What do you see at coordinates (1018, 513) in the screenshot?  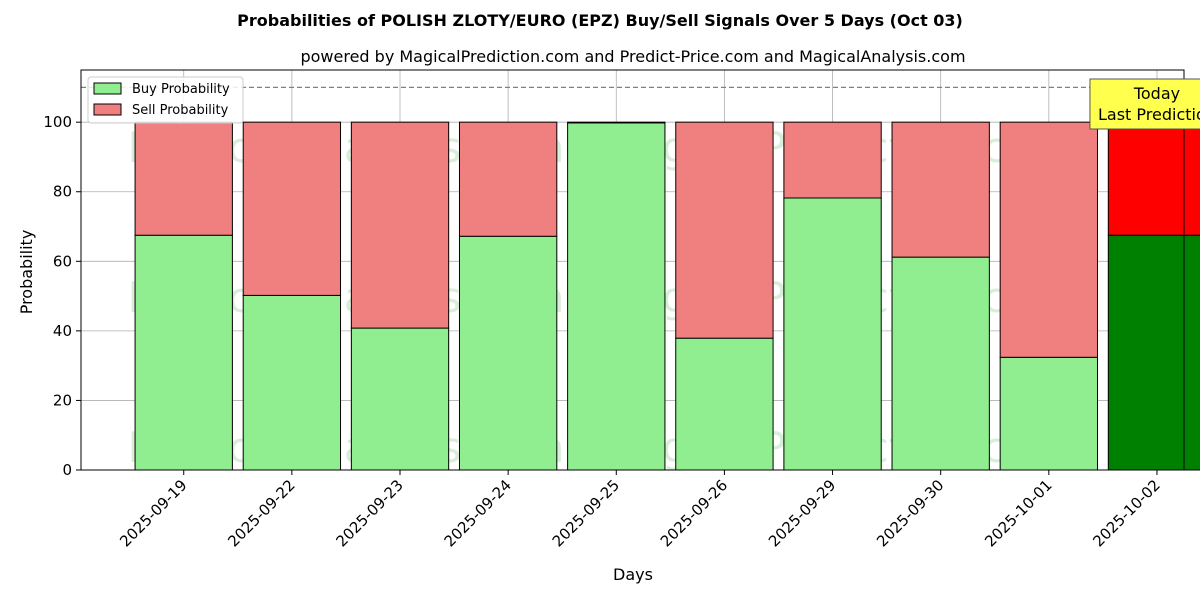 I see `x-tick-label: 2025-10-01` at bounding box center [1018, 513].